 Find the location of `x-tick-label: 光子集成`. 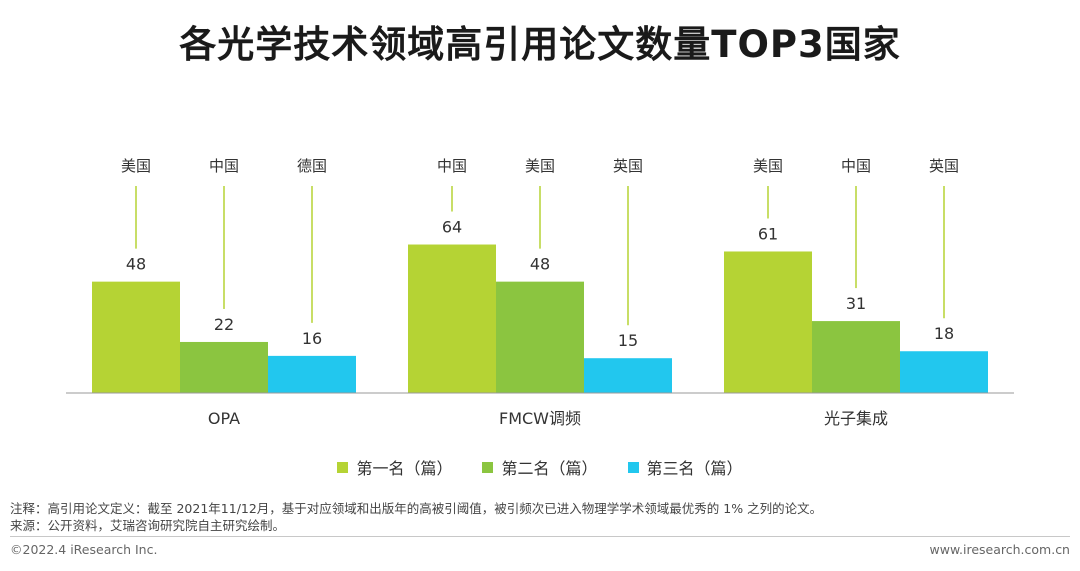

x-tick-label: 光子集成 is located at coordinates (856, 418).